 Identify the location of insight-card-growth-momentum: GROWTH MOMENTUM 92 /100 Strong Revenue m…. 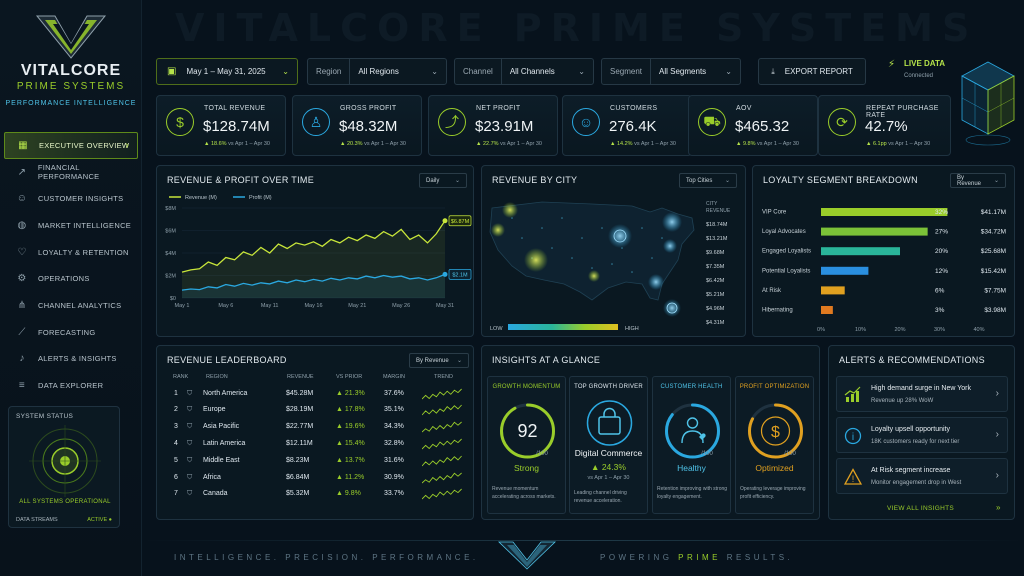
(526, 445).